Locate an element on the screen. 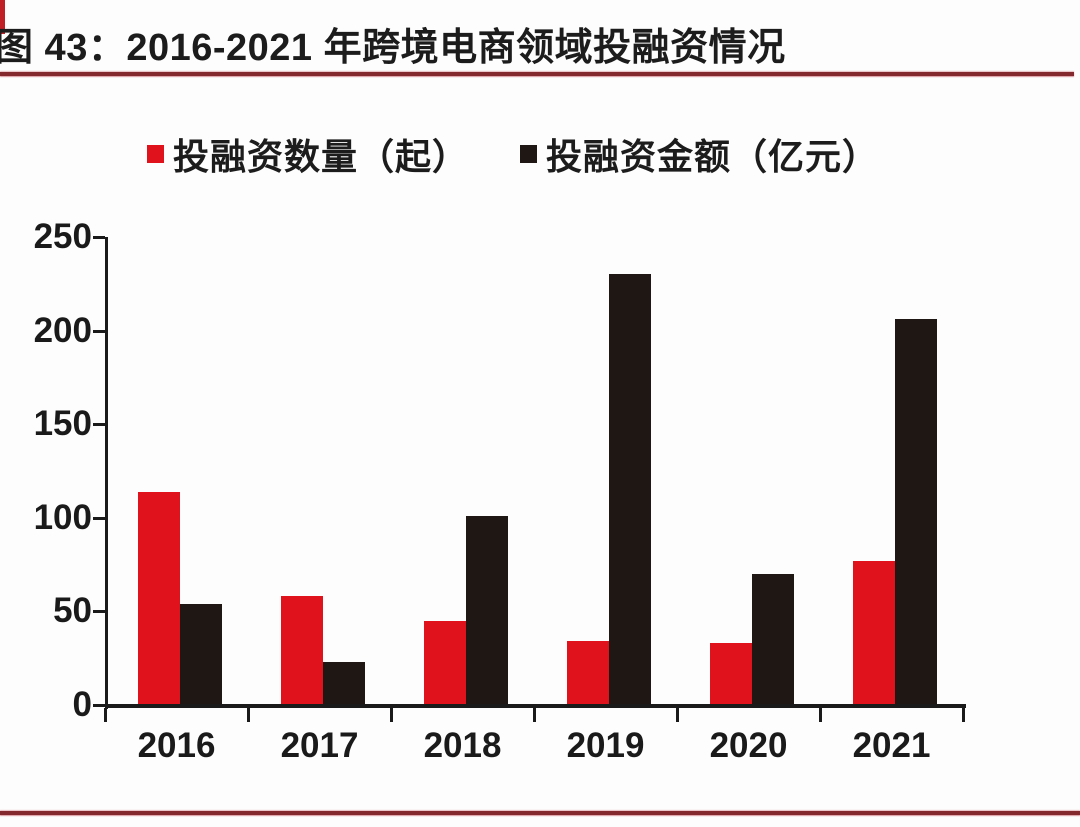 This screenshot has height=827, width=1080. x-axis-label-2020: 2020 is located at coordinates (748, 745).